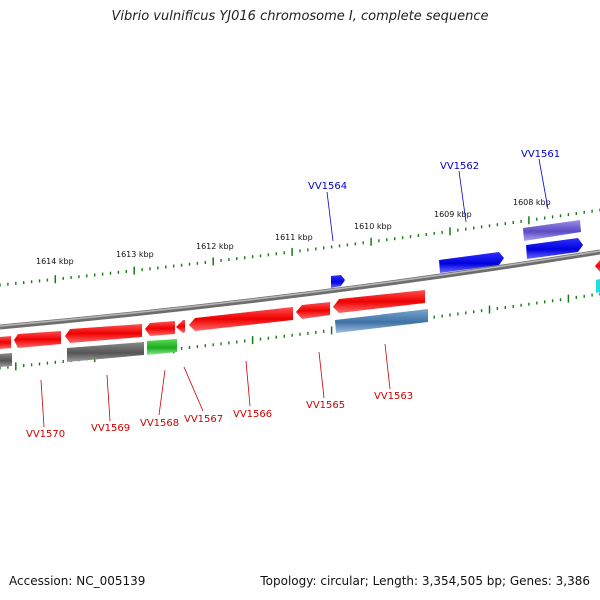  I want to click on chromosome-backbone-highlight, so click(300, 288).